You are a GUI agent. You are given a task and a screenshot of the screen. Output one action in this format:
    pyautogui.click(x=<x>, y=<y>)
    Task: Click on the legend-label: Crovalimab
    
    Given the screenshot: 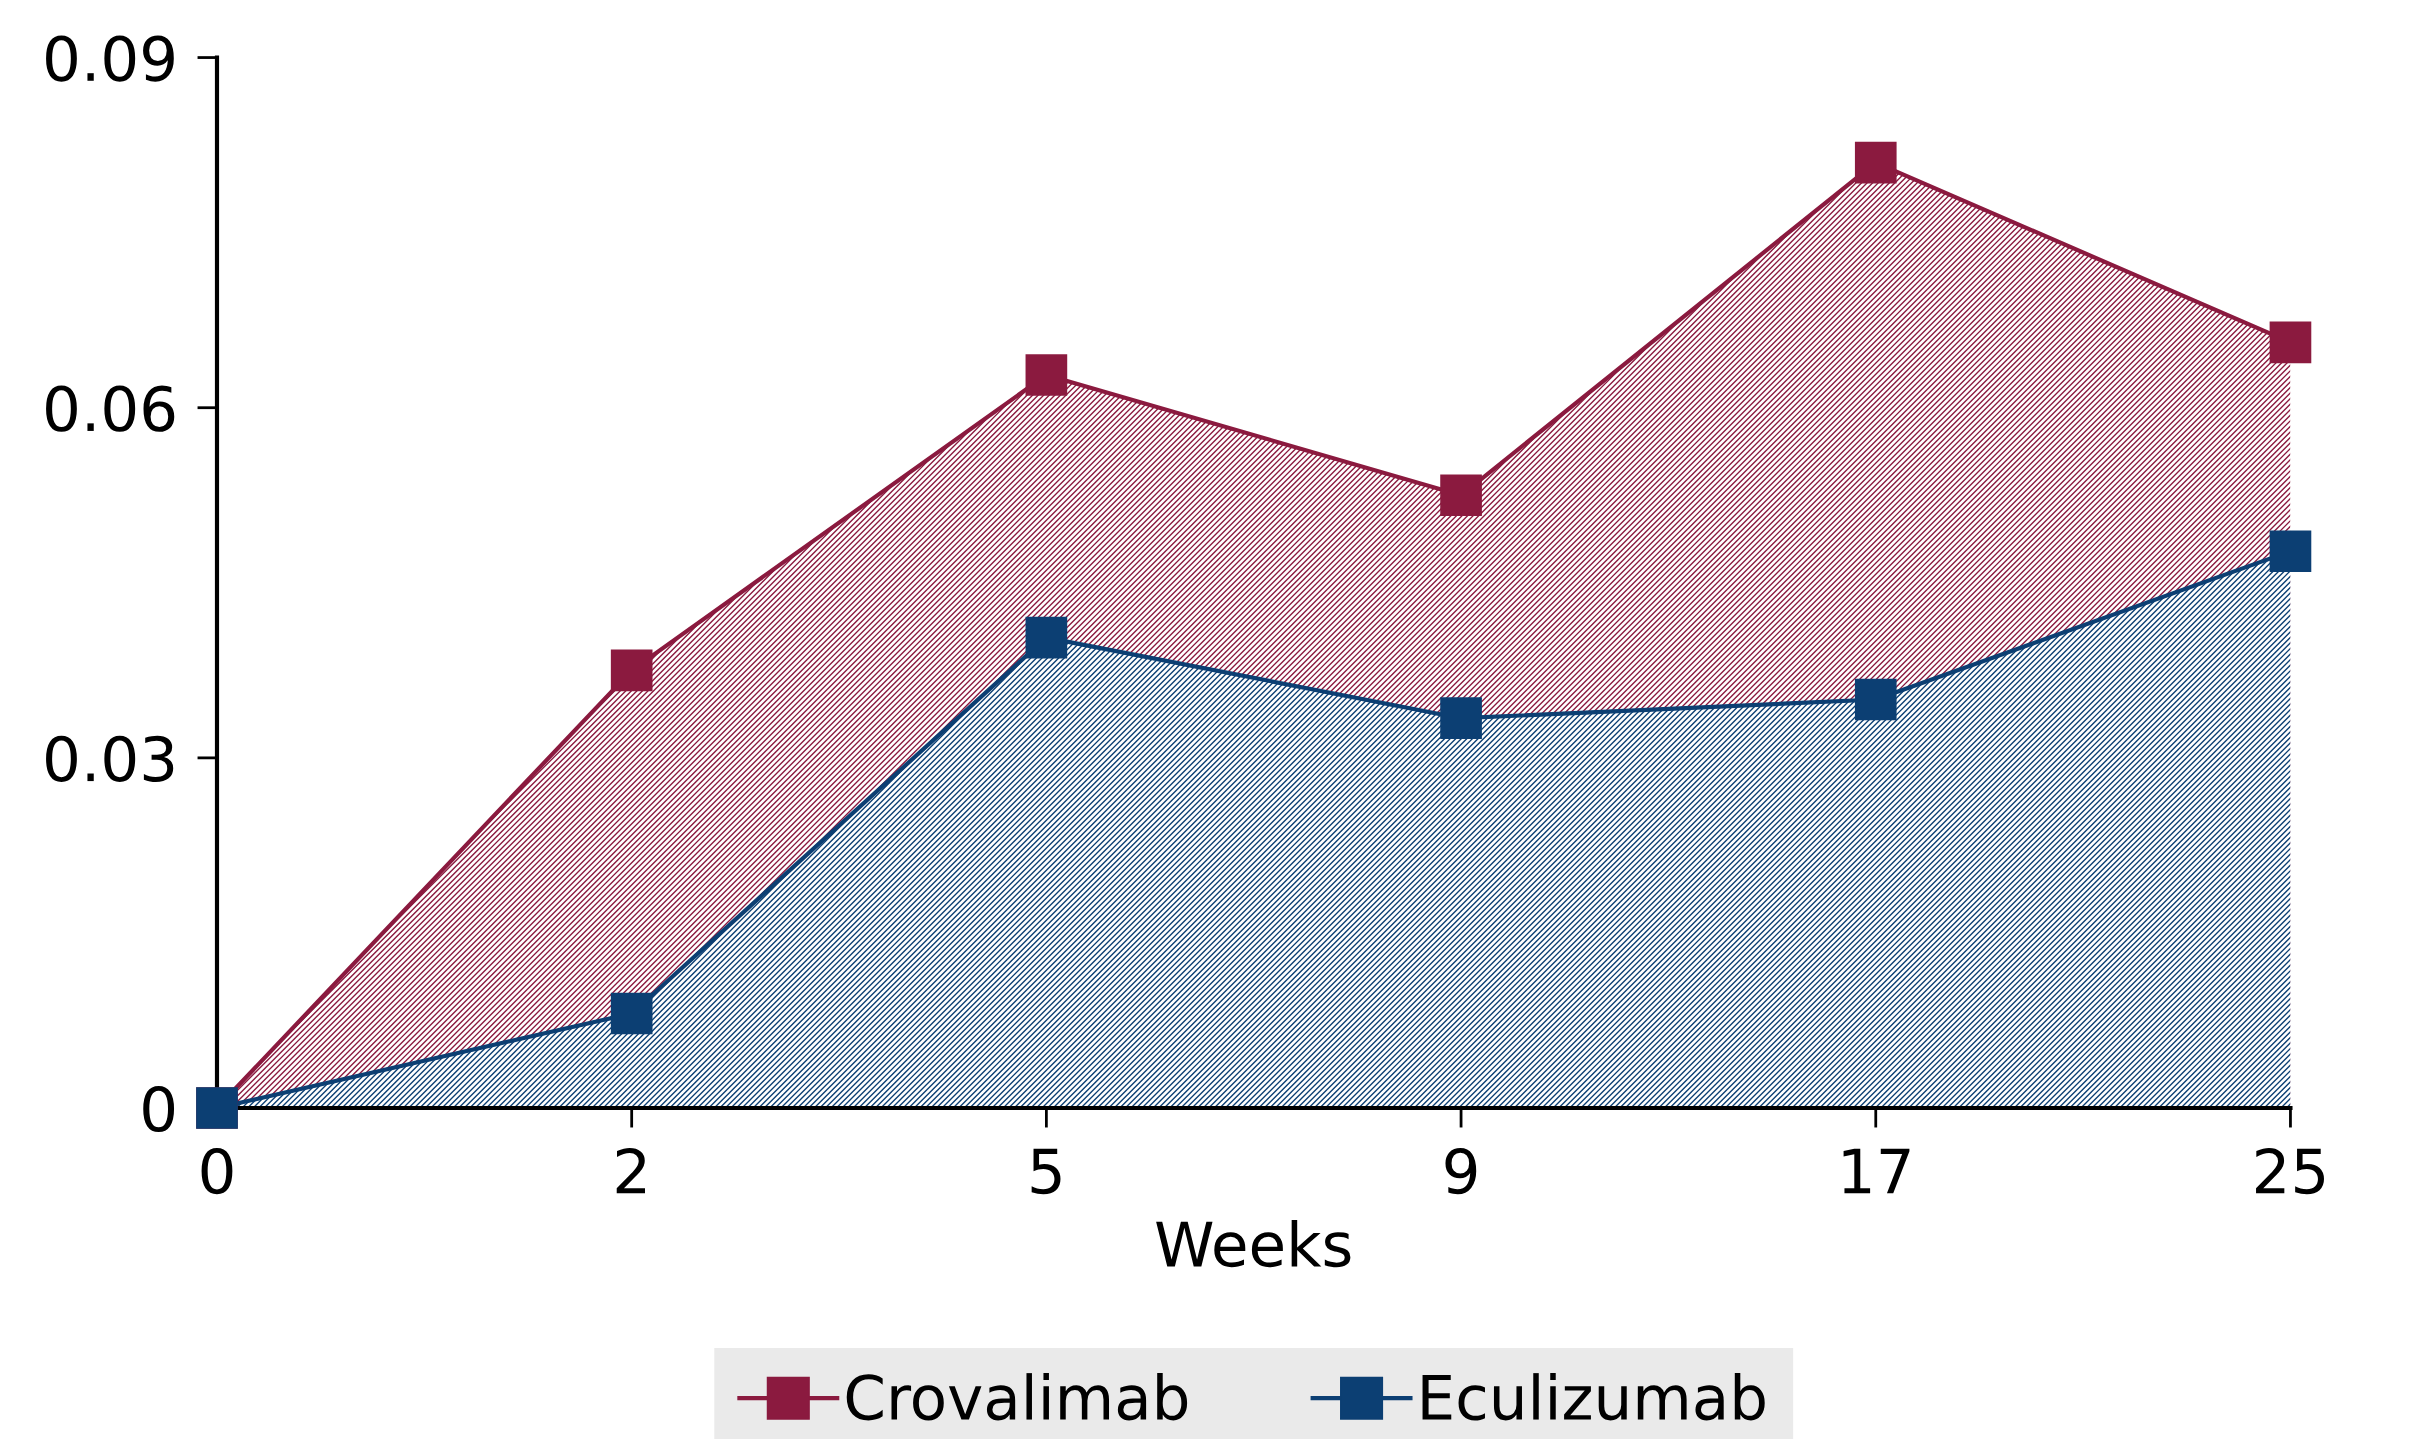 What is the action you would take?
    pyautogui.click(x=1017, y=1397)
    